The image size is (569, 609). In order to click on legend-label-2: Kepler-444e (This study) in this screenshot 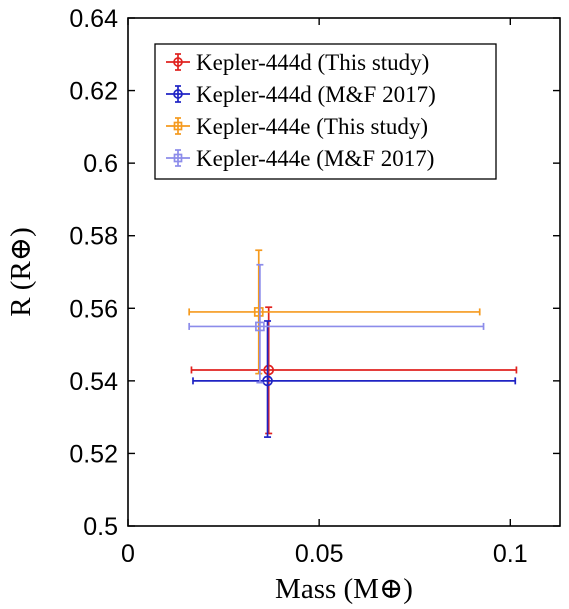, I will do `click(312, 126)`.